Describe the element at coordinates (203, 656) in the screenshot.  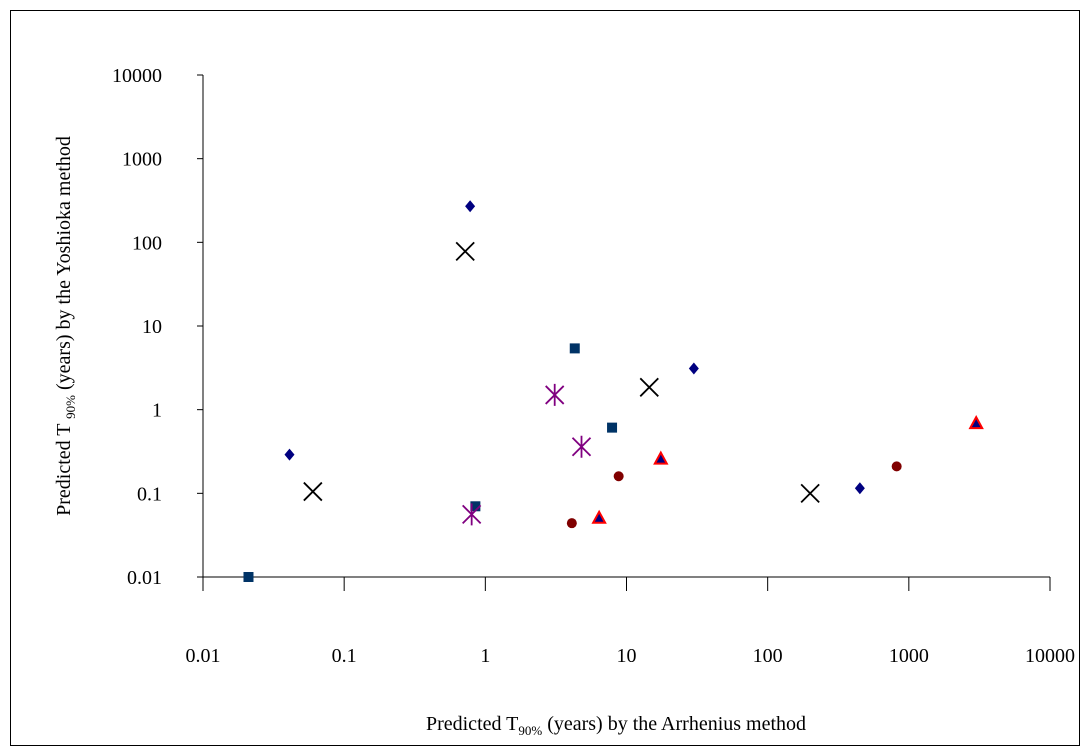
I see `x-tick-label: 0.01` at that location.